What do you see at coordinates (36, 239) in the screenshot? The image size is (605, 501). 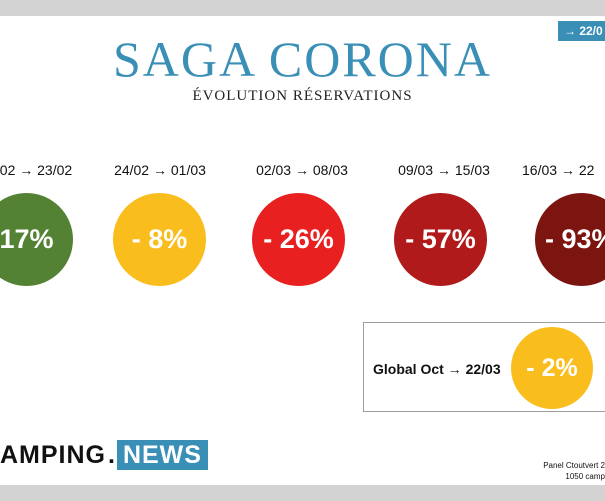 I see `week-1-circle: 17%` at bounding box center [36, 239].